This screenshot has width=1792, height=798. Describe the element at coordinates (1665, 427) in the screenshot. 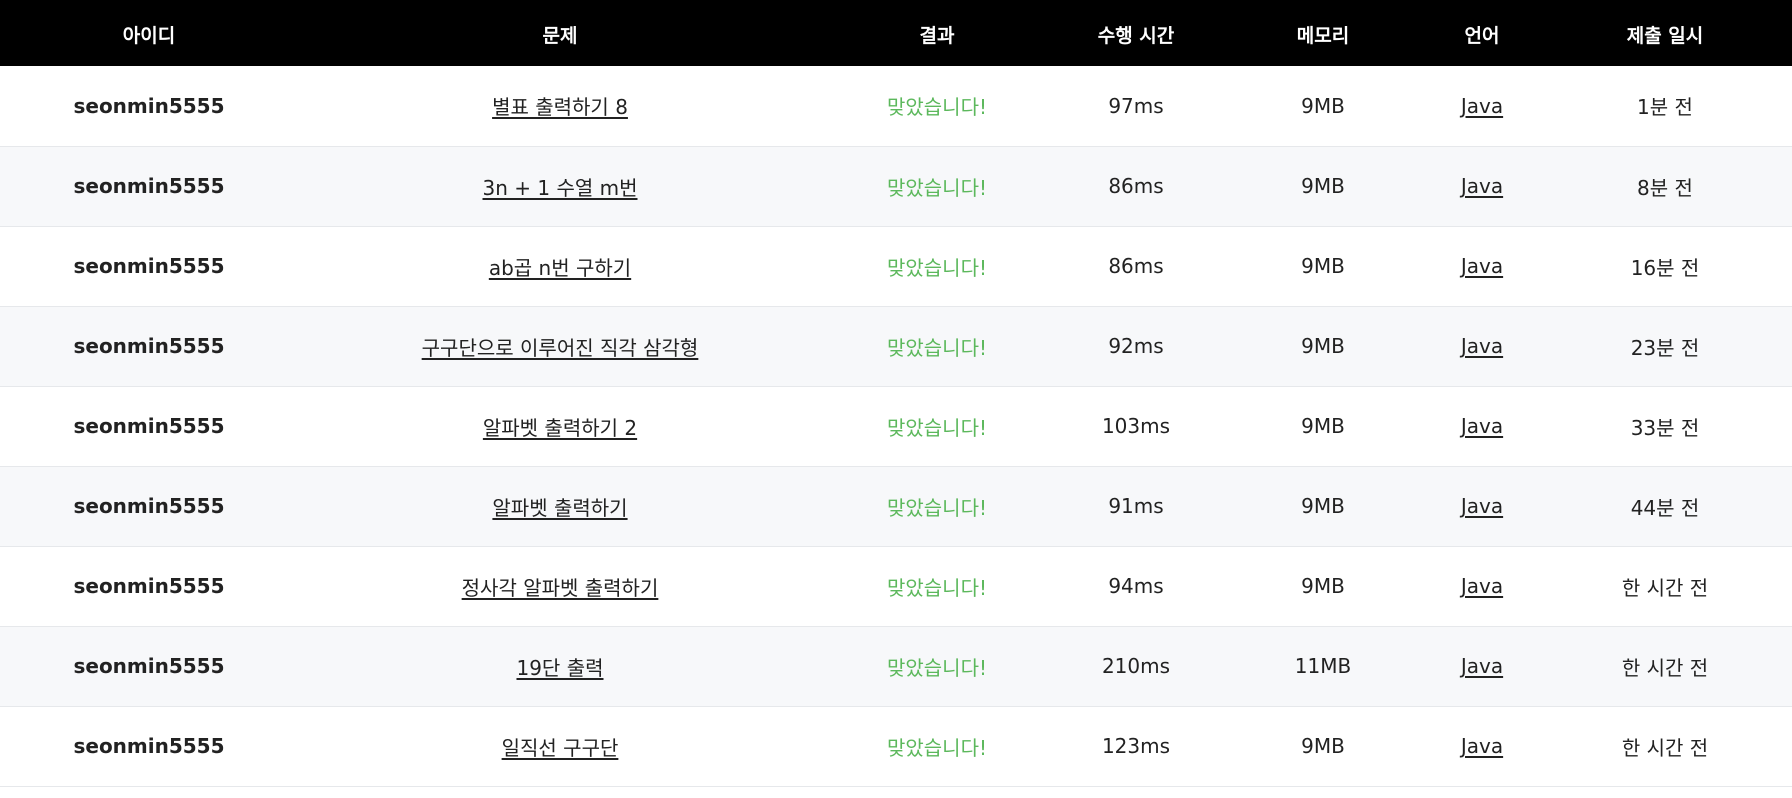

I see `submitted-cell: 33분 전` at that location.